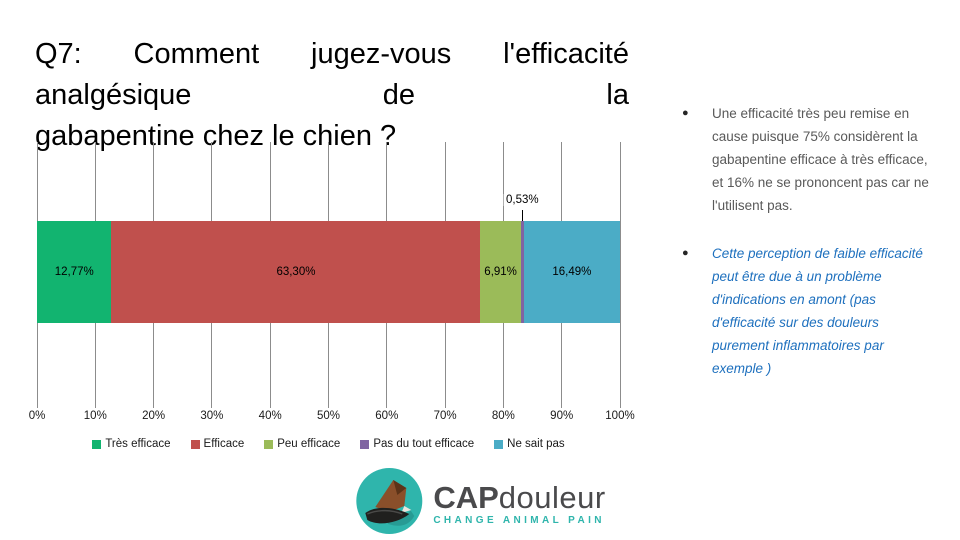 Image resolution: width=960 pixels, height=540 pixels. Describe the element at coordinates (387, 416) in the screenshot. I see `x-axis-tick-label: 60%` at that location.